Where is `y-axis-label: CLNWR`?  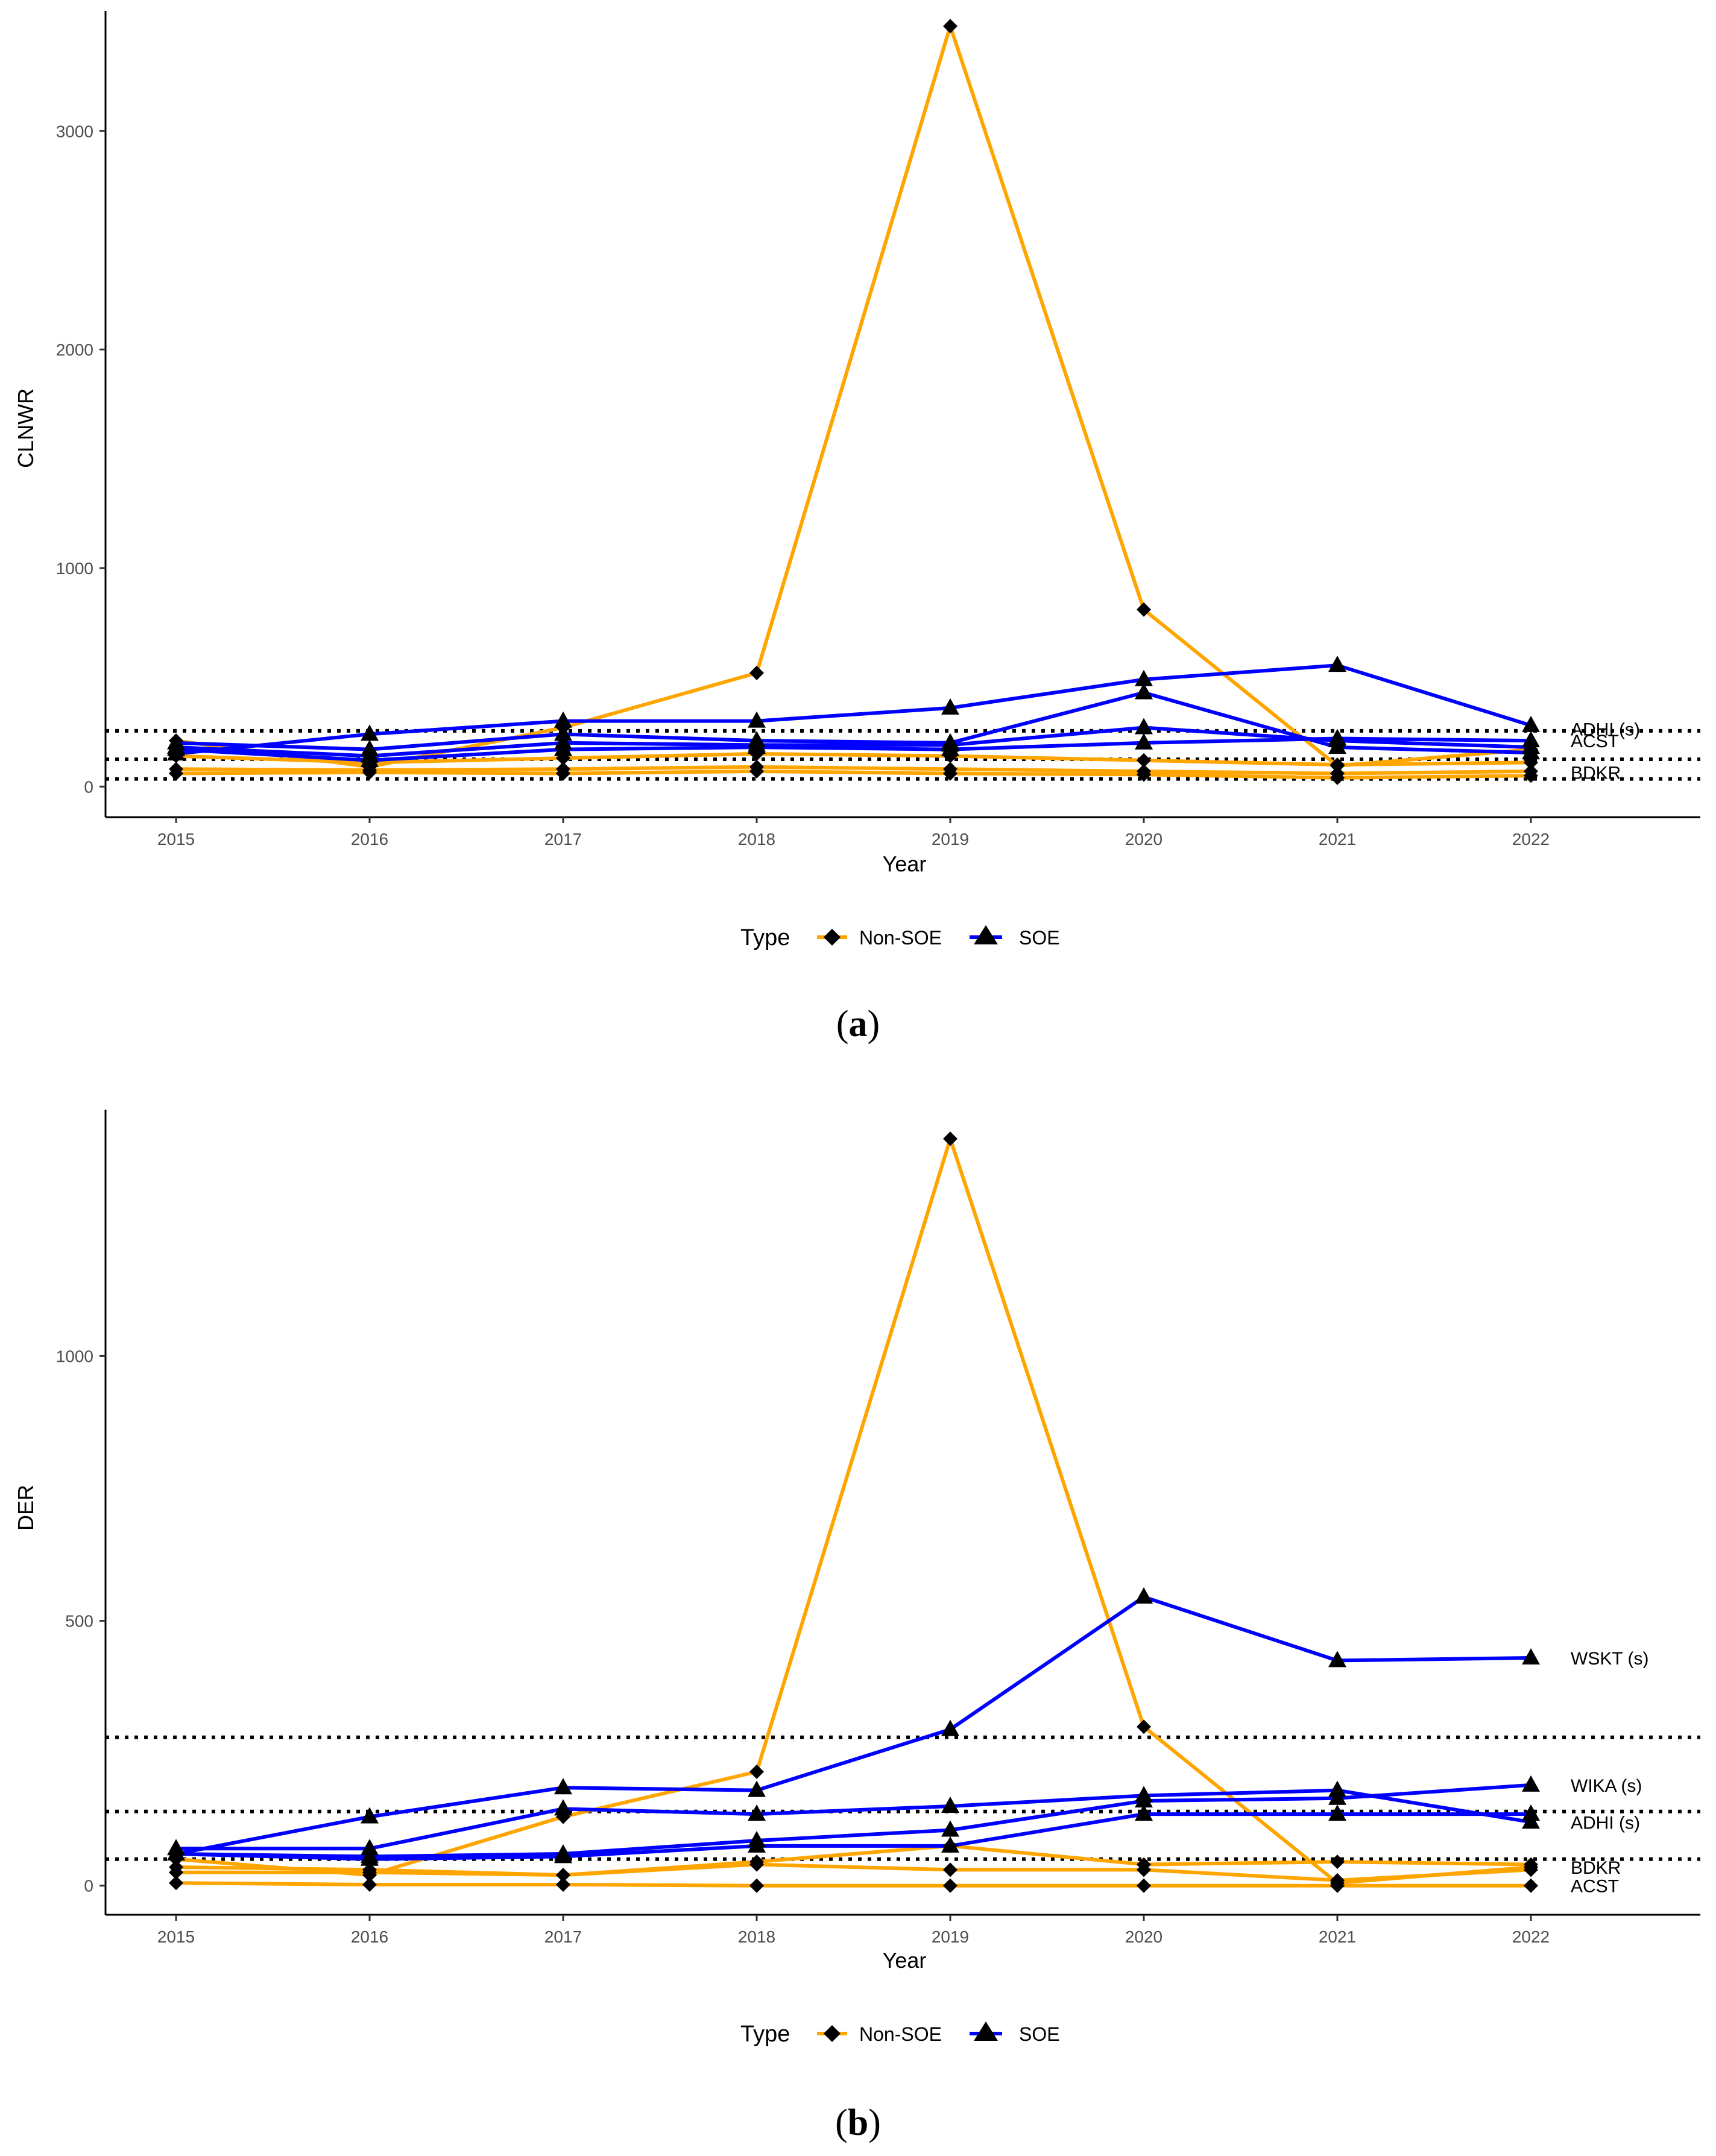 y-axis-label: CLNWR is located at coordinates (25, 428).